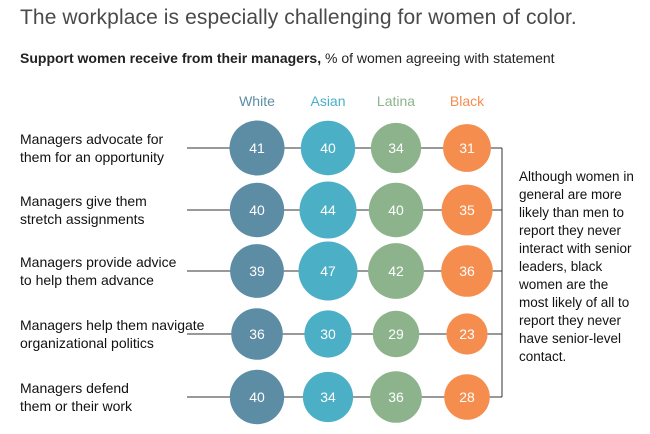 This screenshot has height=434, width=650. I want to click on bubble-label-black-row-2: 35, so click(467, 210).